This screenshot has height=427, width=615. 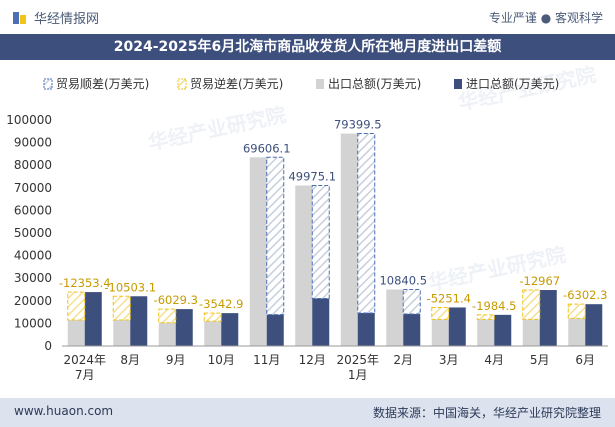 I want to click on top-bar: 华经情报网 专业严谨 ● 客观科学, so click(x=307, y=17).